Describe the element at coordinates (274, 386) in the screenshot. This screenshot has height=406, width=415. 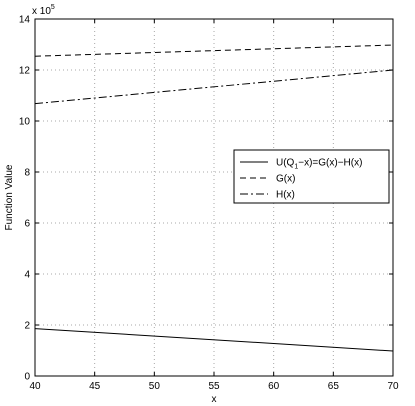
I see `x-tick-label: 60` at that location.